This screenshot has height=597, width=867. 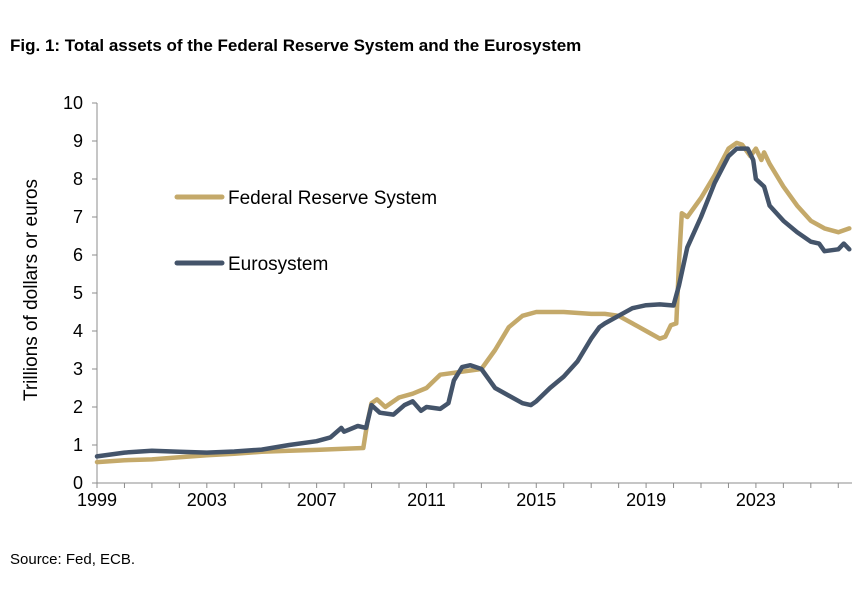 I want to click on legend-label: Federal Reserve System, so click(x=332, y=198).